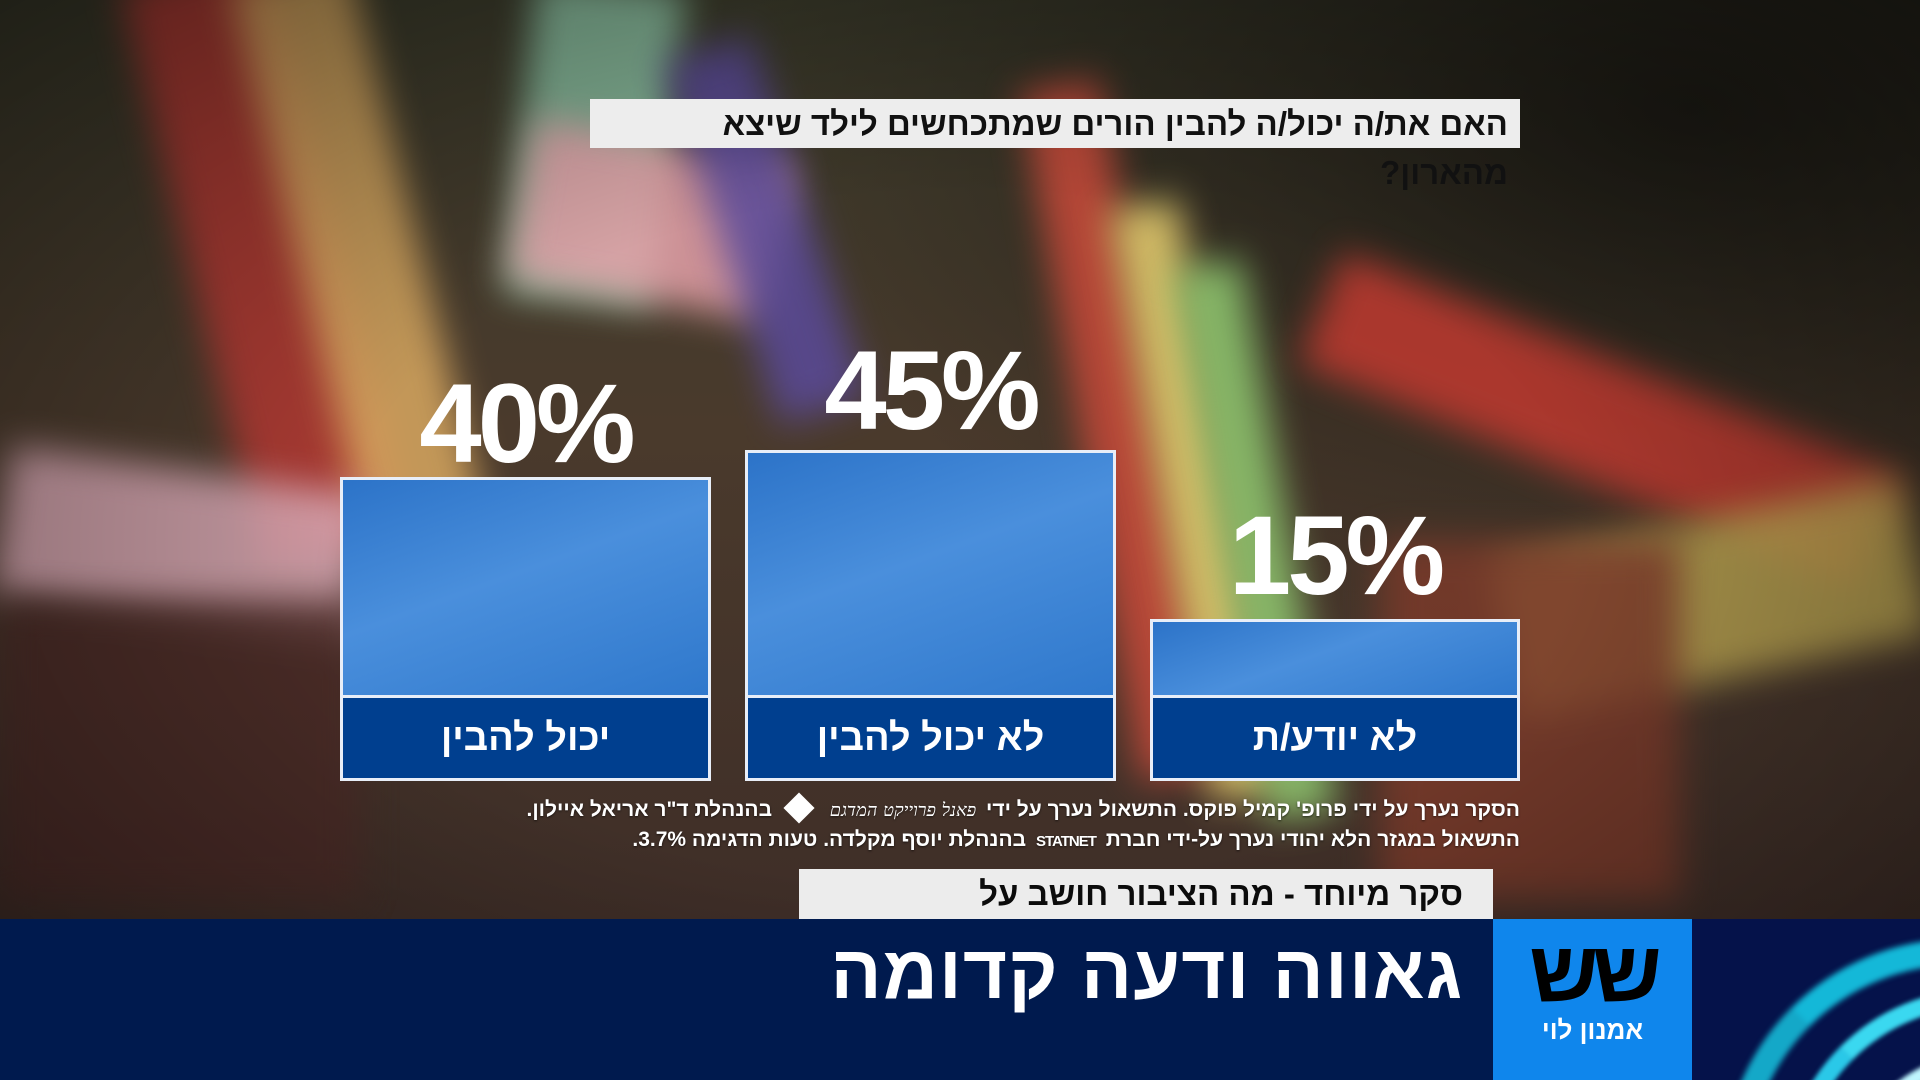 The width and height of the screenshot is (1920, 1080). I want to click on show-logo-mark: שש, so click(1595, 972).